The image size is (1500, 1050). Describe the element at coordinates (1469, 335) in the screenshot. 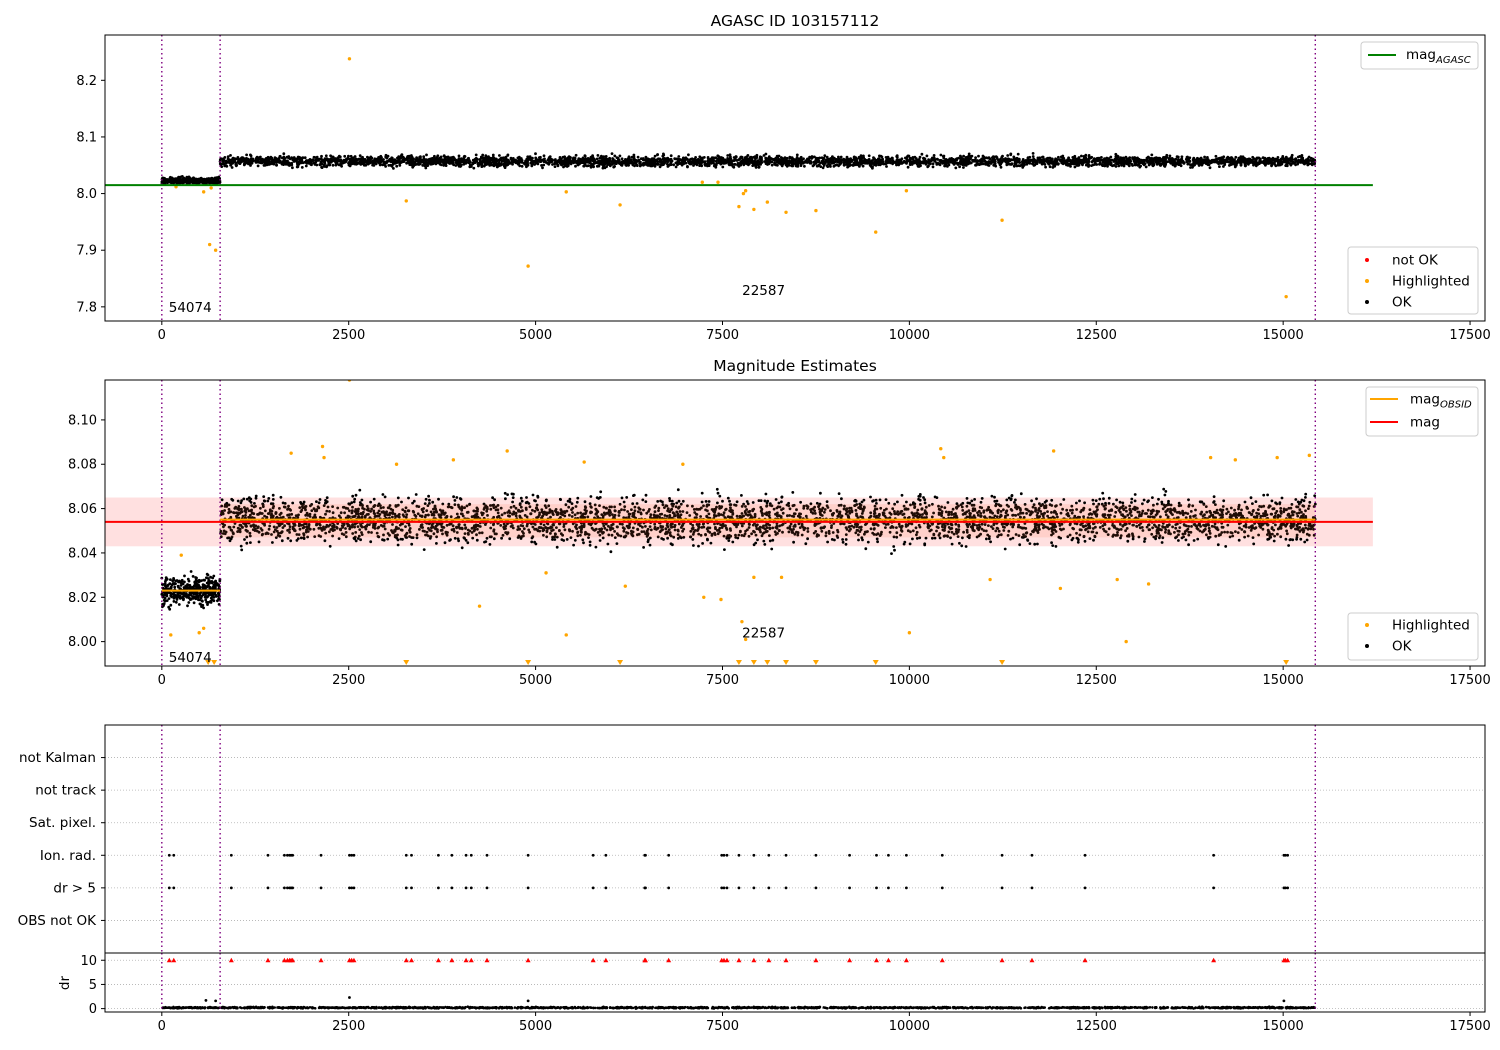

I see `x-tick-label: 17500` at that location.